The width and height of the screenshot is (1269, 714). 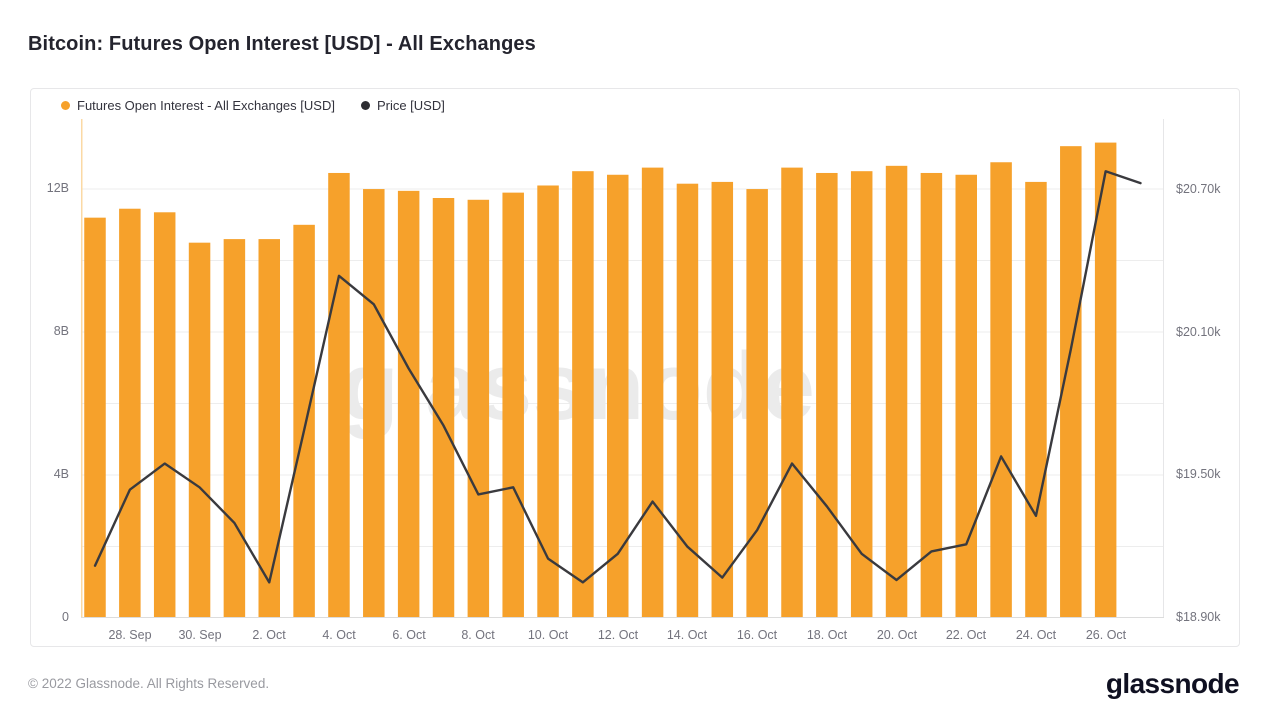 What do you see at coordinates (1198, 332) in the screenshot?
I see `y-axis-right-label: $20.10k` at bounding box center [1198, 332].